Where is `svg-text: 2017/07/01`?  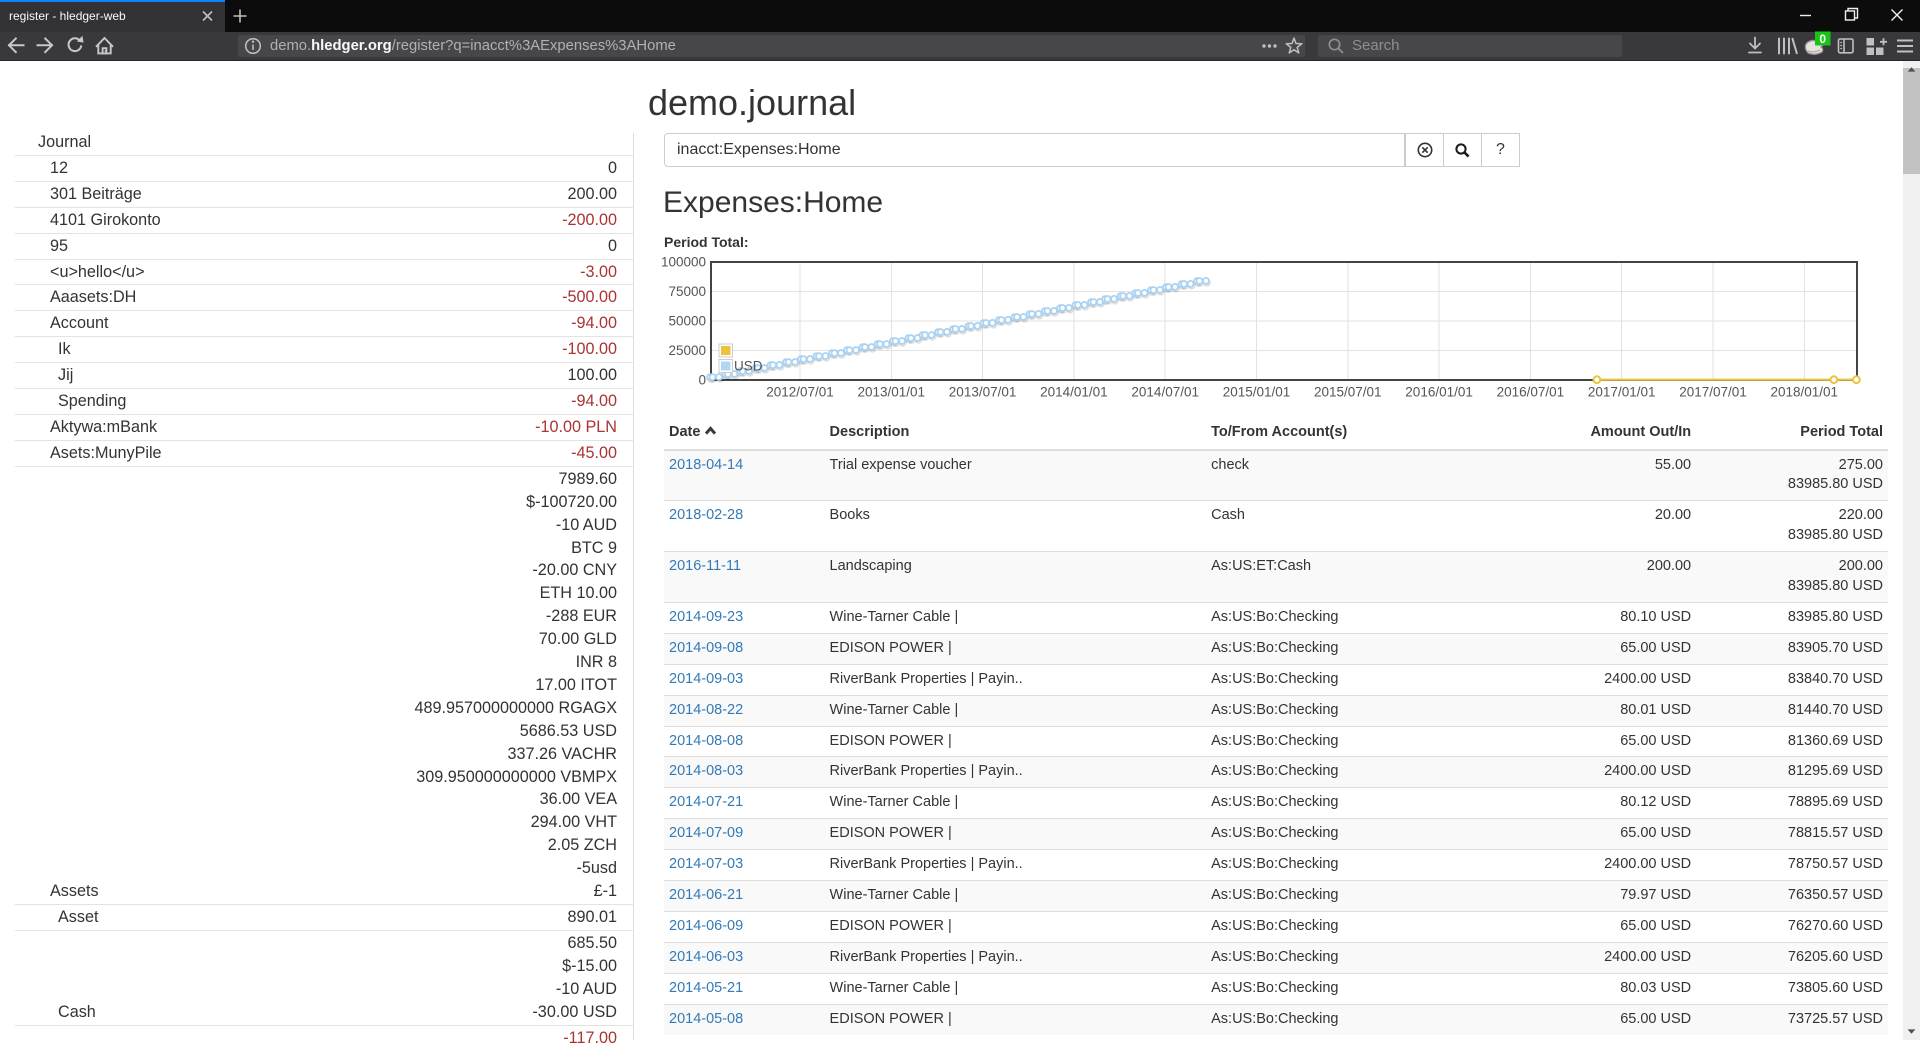 svg-text: 2017/07/01 is located at coordinates (1713, 392).